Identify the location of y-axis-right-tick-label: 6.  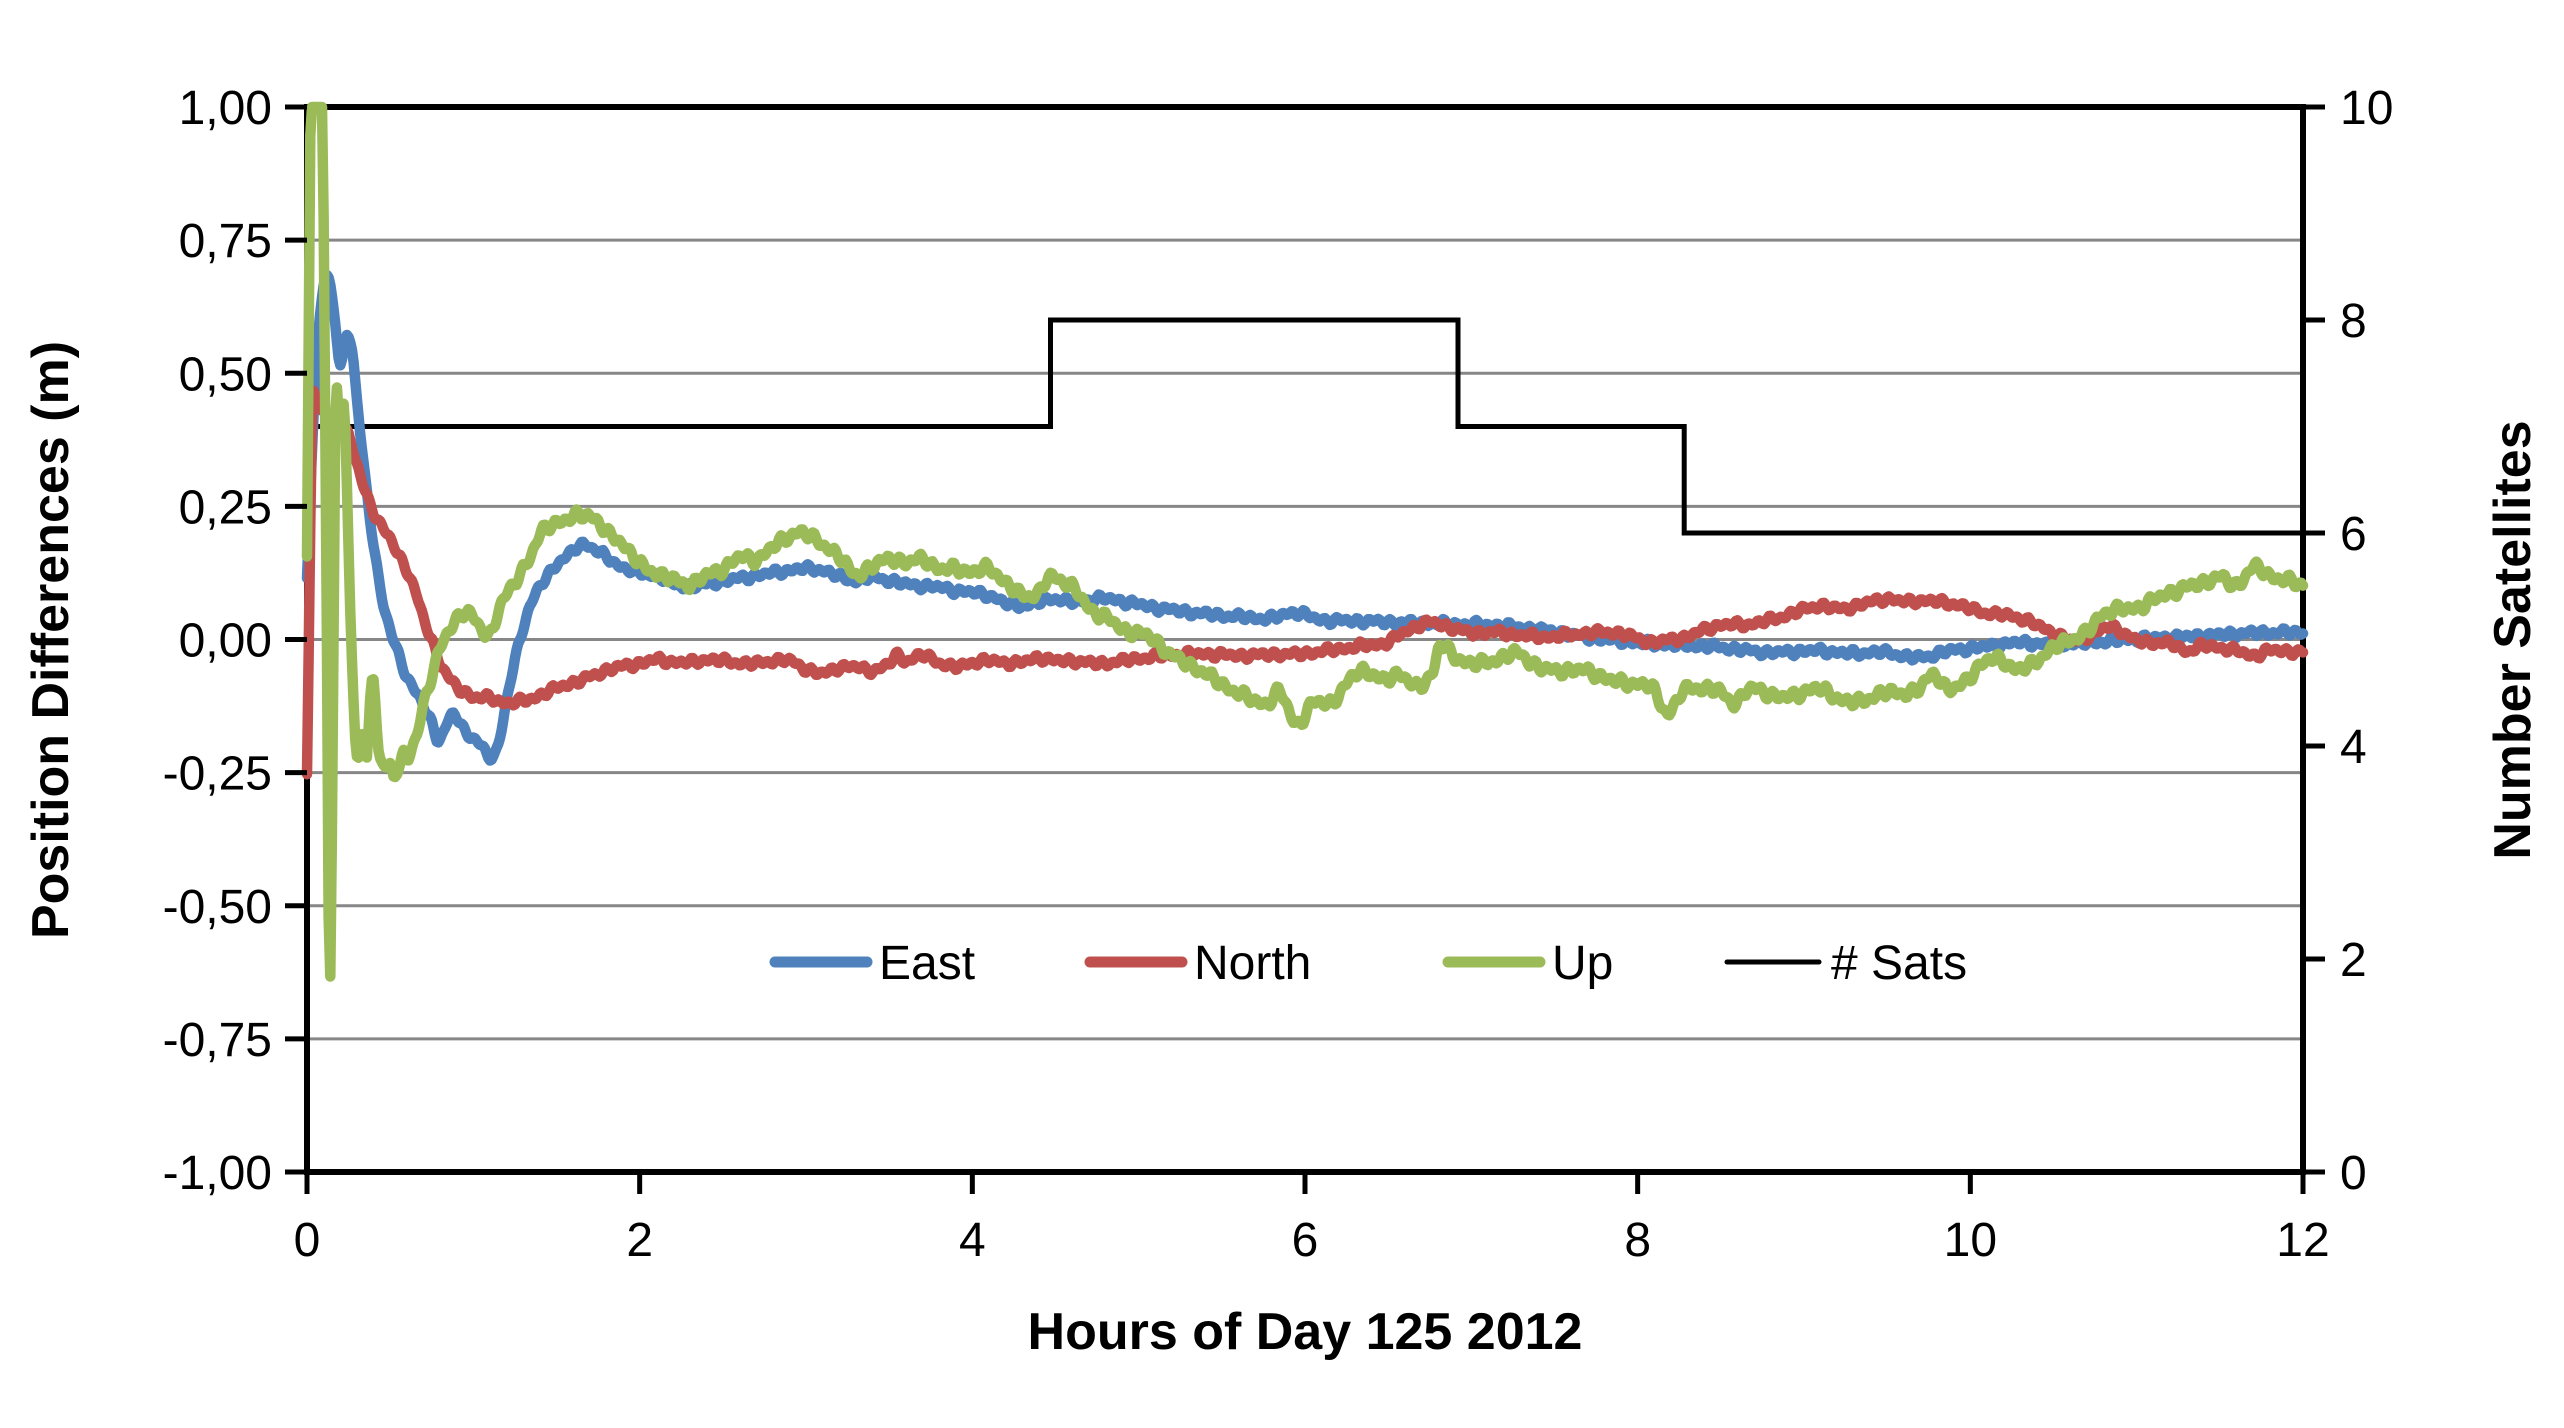
(2353, 534).